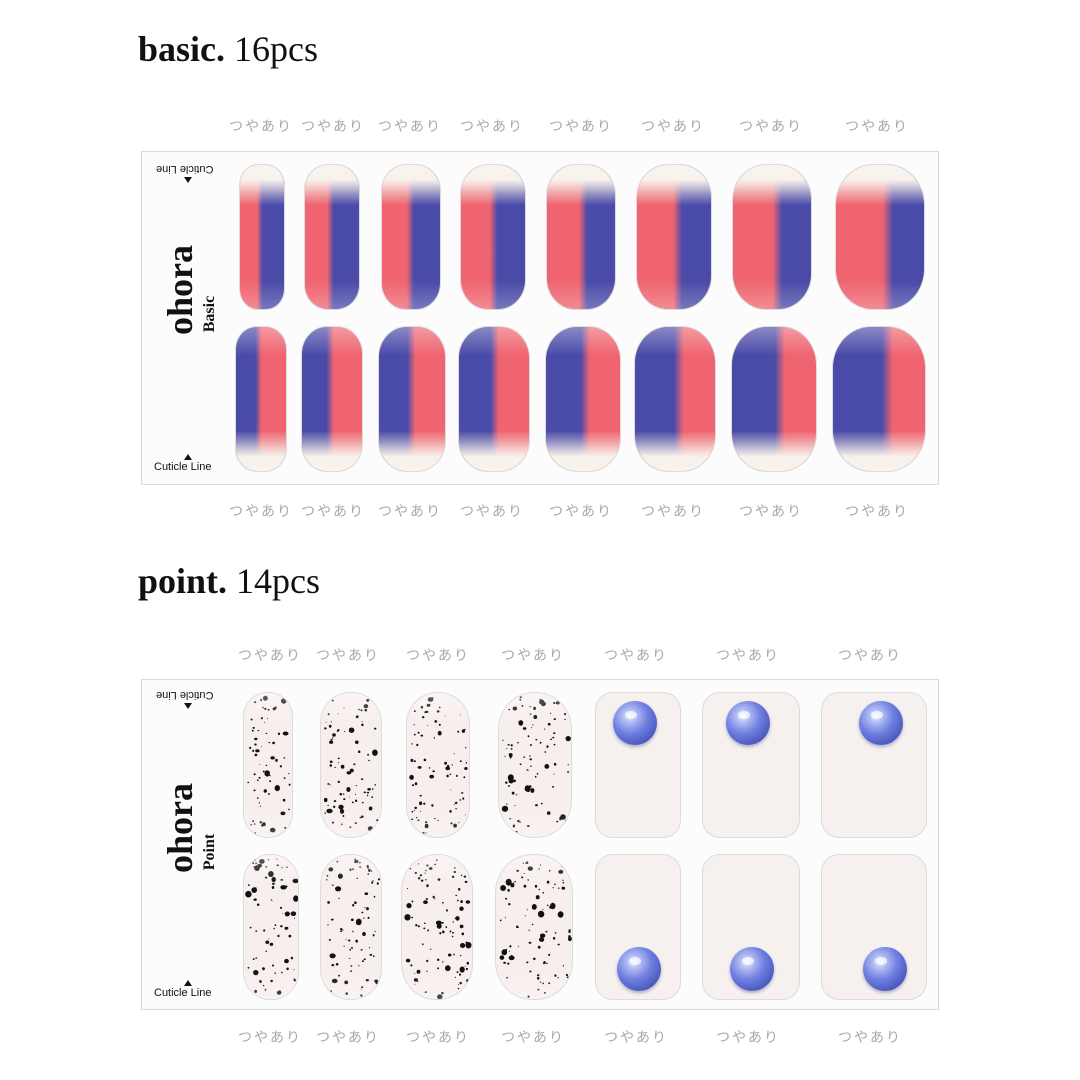 This screenshot has width=1080, height=1080. Describe the element at coordinates (276, 49) in the screenshot. I see `basic-title-count: 16pcs` at that location.